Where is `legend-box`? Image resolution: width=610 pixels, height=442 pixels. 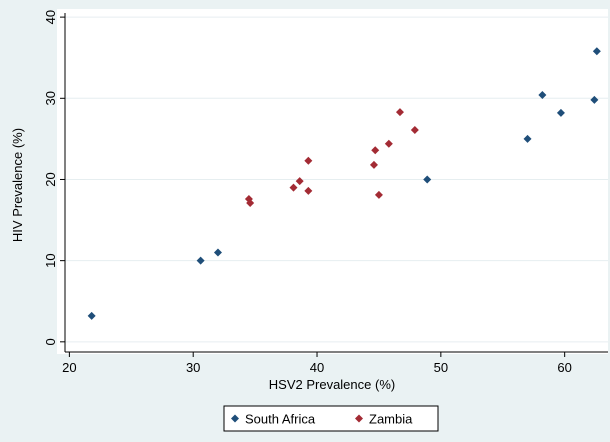
legend-box is located at coordinates (331, 418).